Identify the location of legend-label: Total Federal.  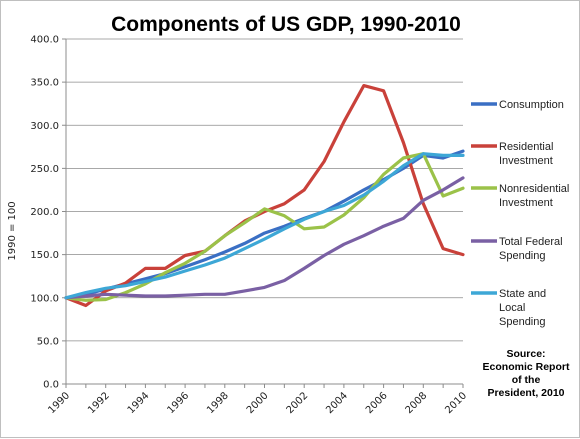
(531, 242).